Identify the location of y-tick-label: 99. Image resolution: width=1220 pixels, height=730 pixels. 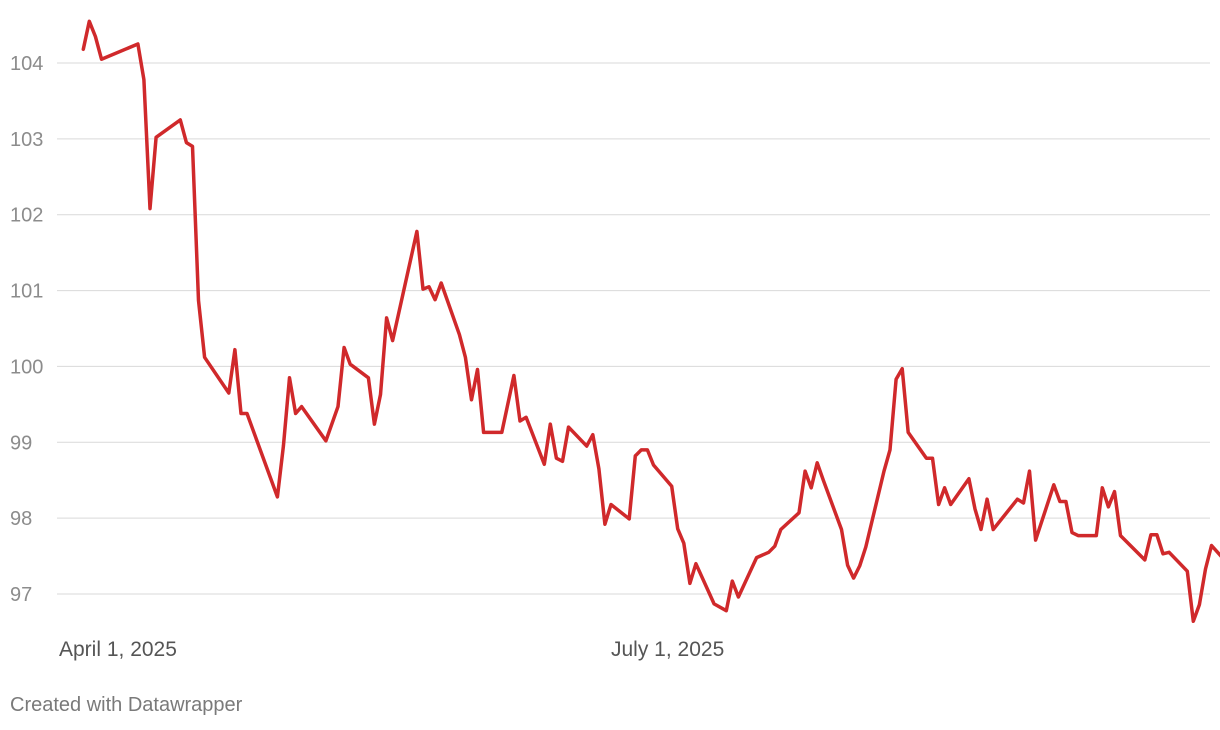
(21, 443).